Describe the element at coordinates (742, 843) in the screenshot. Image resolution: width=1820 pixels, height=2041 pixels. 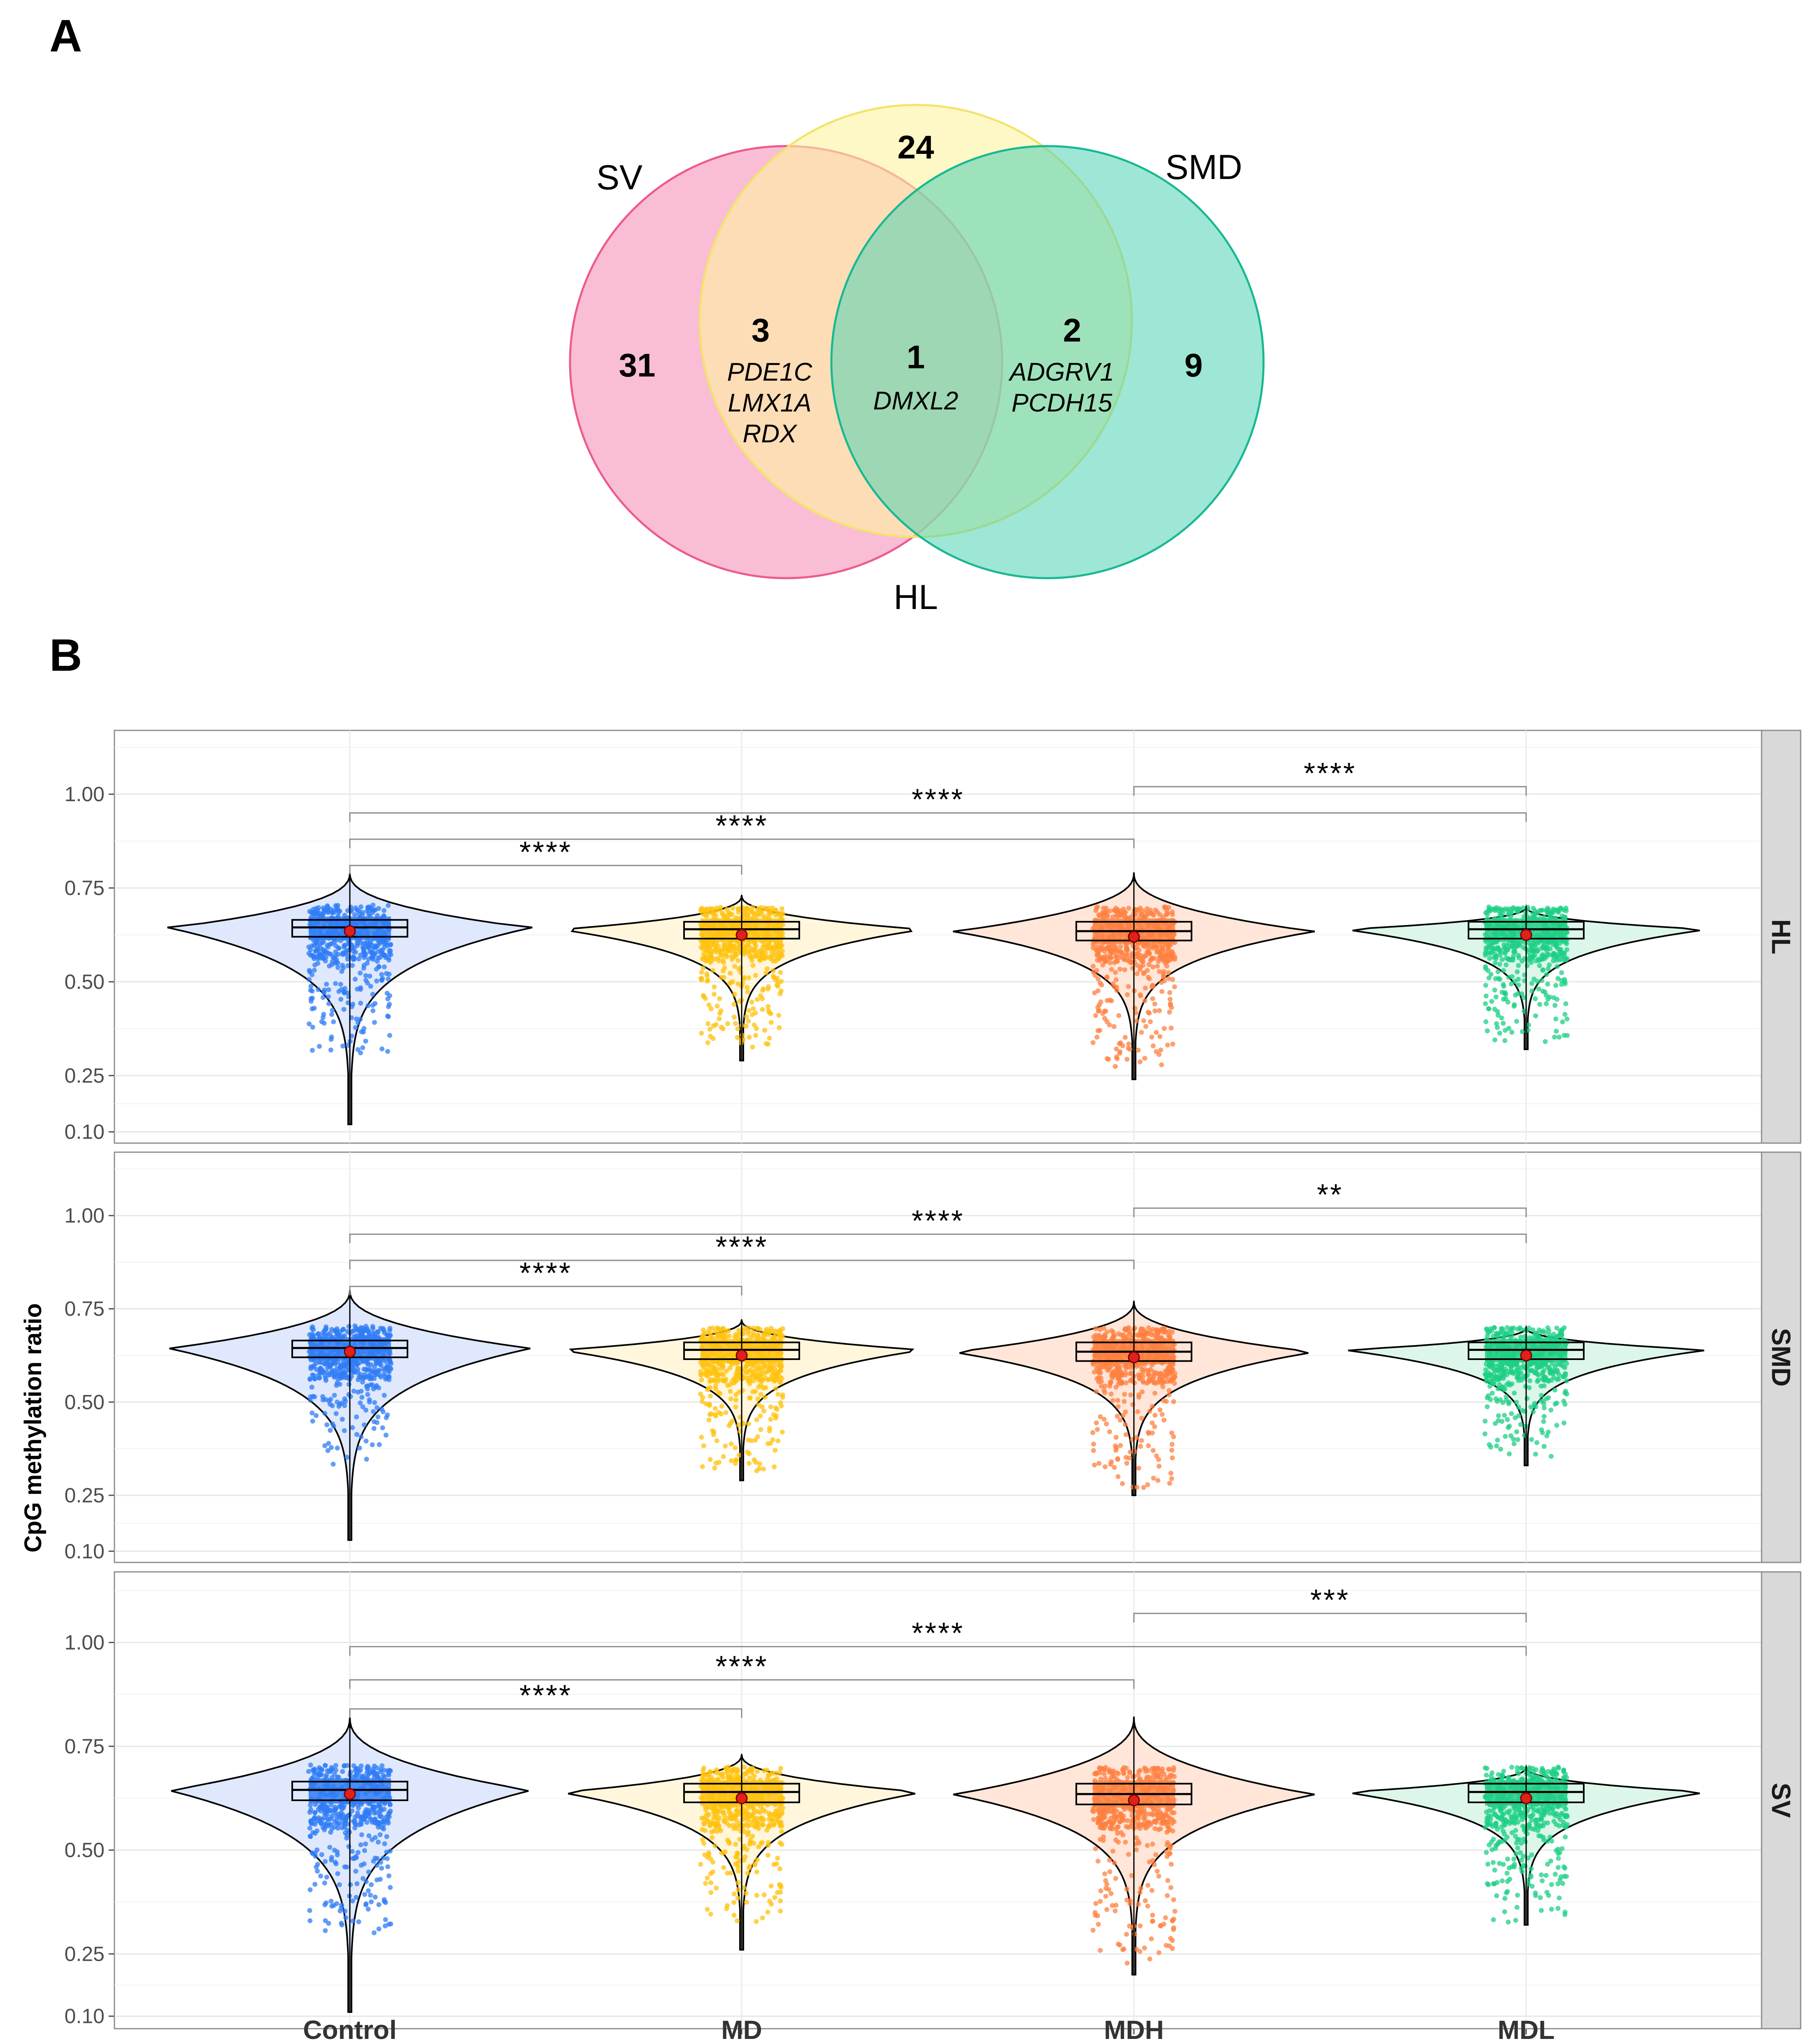
I see `sig-bracket` at that location.